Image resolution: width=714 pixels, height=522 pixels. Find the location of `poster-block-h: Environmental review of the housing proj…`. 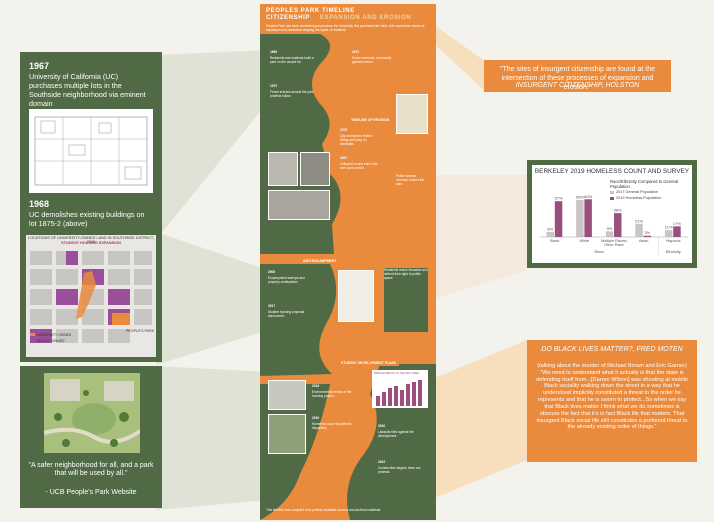

poster-block-h: Environmental review of the housing proj… is located at coordinates (332, 394).